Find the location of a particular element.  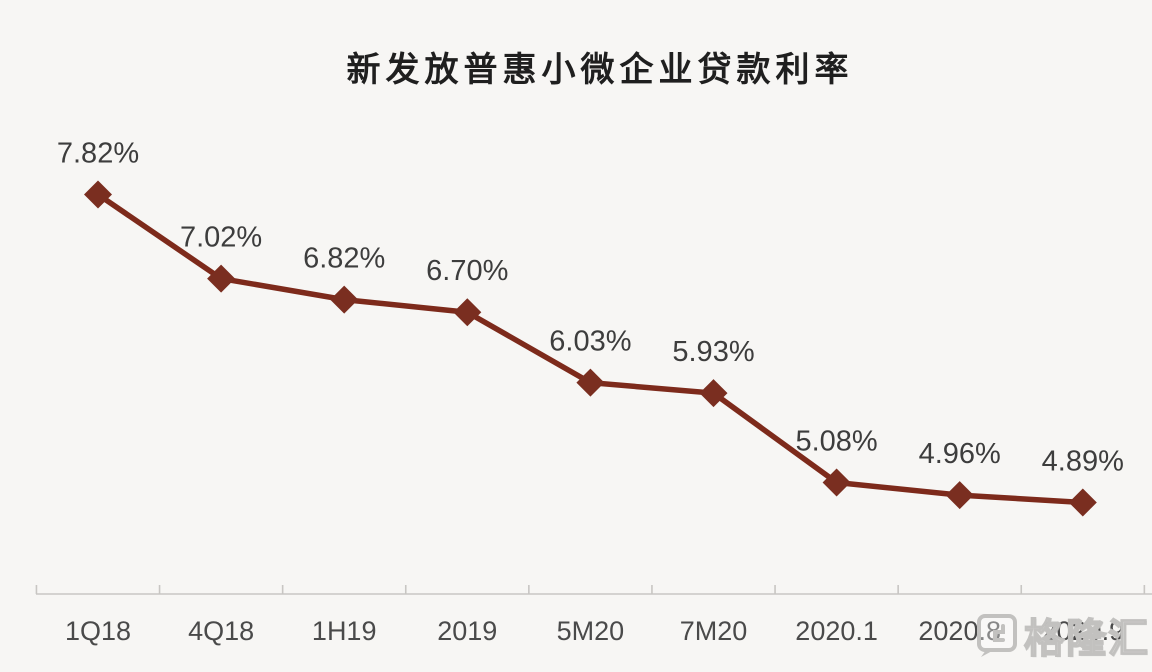

x-axis-tick-label: 1Q18 is located at coordinates (98, 631).